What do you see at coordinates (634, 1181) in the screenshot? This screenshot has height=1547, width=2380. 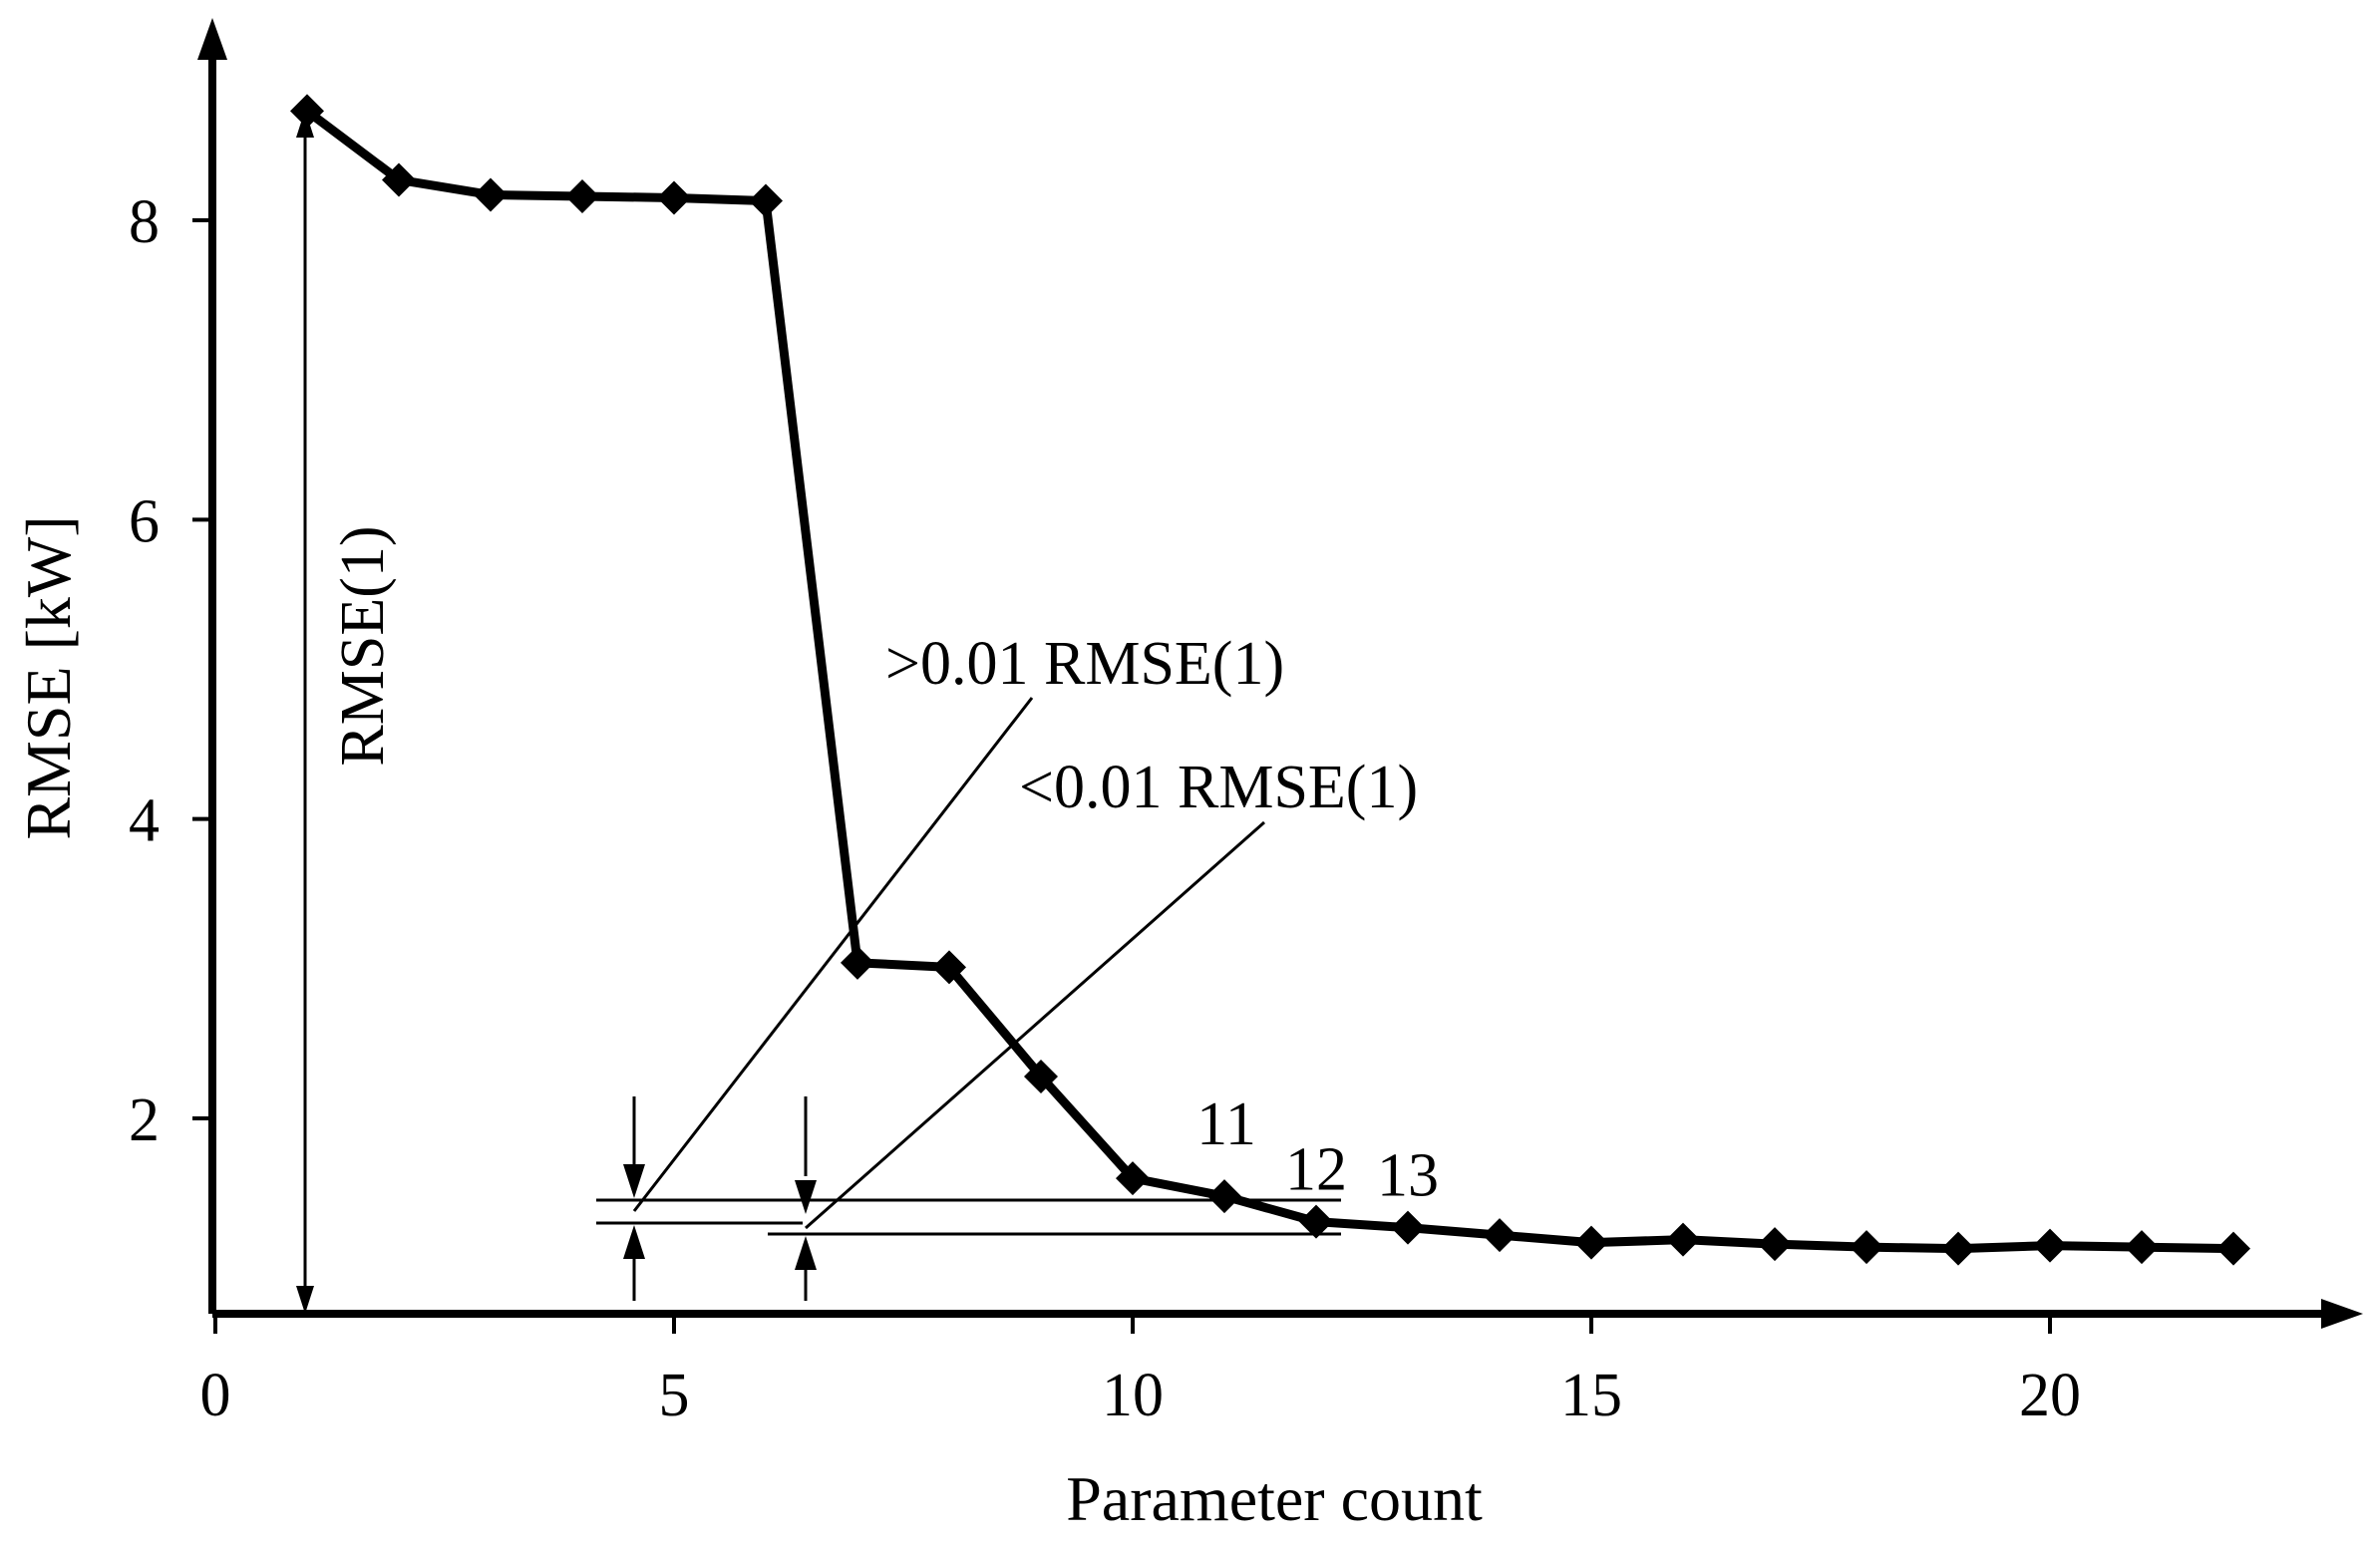 I see `left-gap-top-arrow-icon` at bounding box center [634, 1181].